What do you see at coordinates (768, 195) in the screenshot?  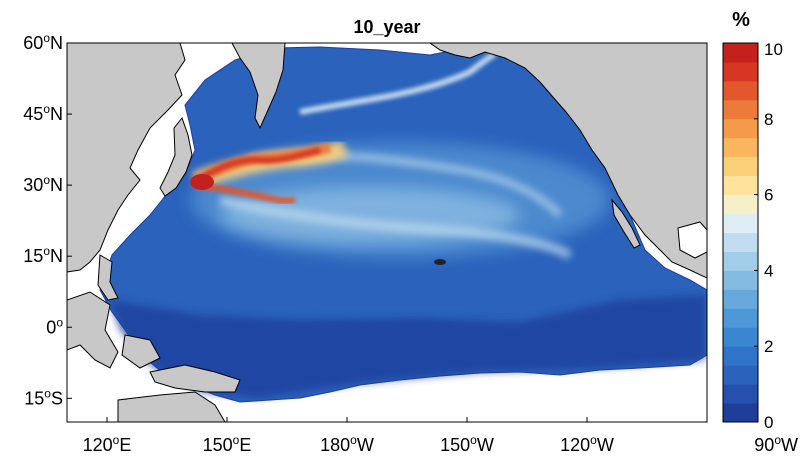 I see `colorbar-tick-label-3: 6` at bounding box center [768, 195].